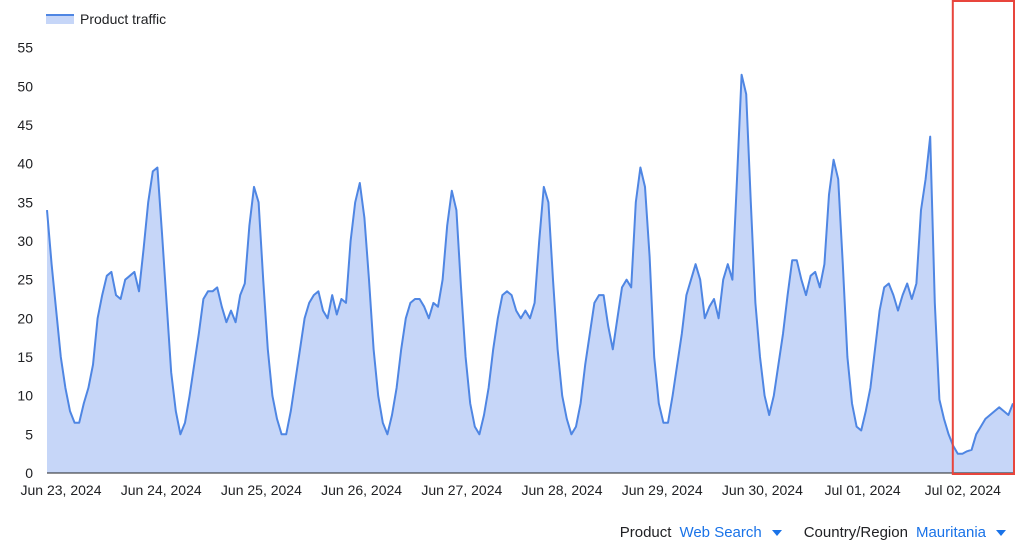  I want to click on highlight-box, so click(983, 237).